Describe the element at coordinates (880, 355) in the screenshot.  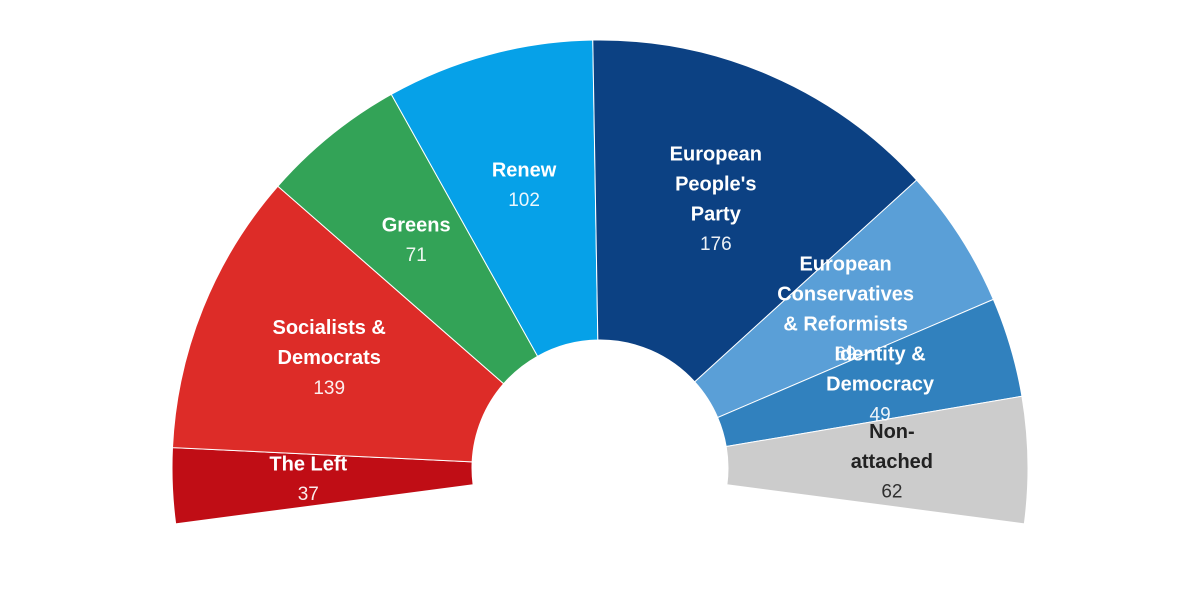
I see `segment-name: Identity &` at that location.